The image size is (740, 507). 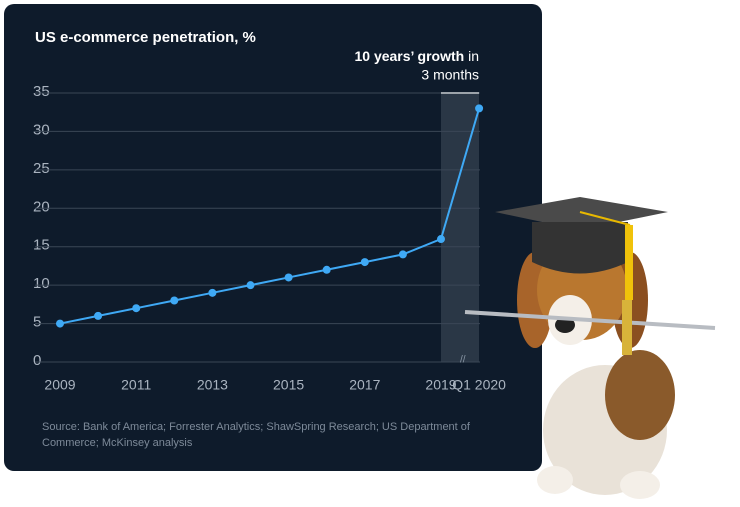 What do you see at coordinates (37, 360) in the screenshot?
I see `y-tick-label: 0` at bounding box center [37, 360].